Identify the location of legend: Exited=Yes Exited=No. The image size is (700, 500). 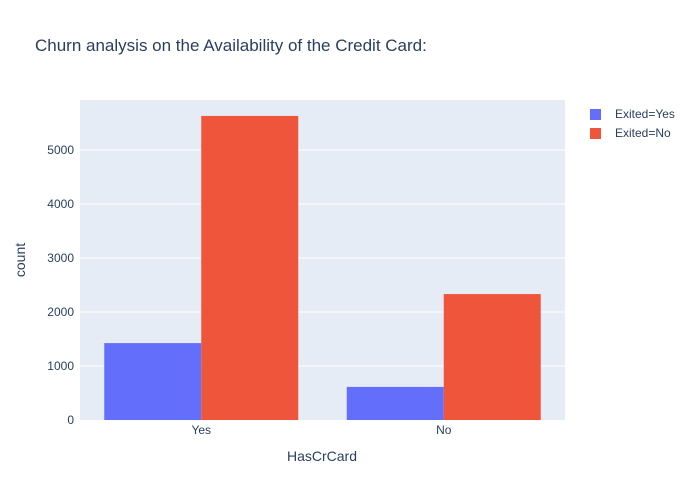
(632, 123).